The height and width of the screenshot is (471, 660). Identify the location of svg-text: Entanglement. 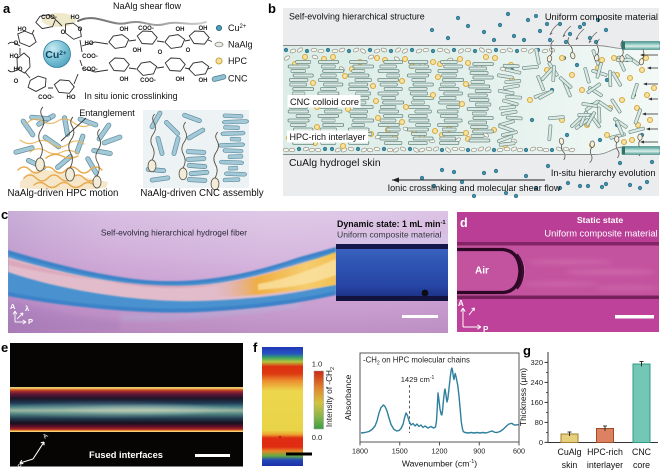
(107, 113).